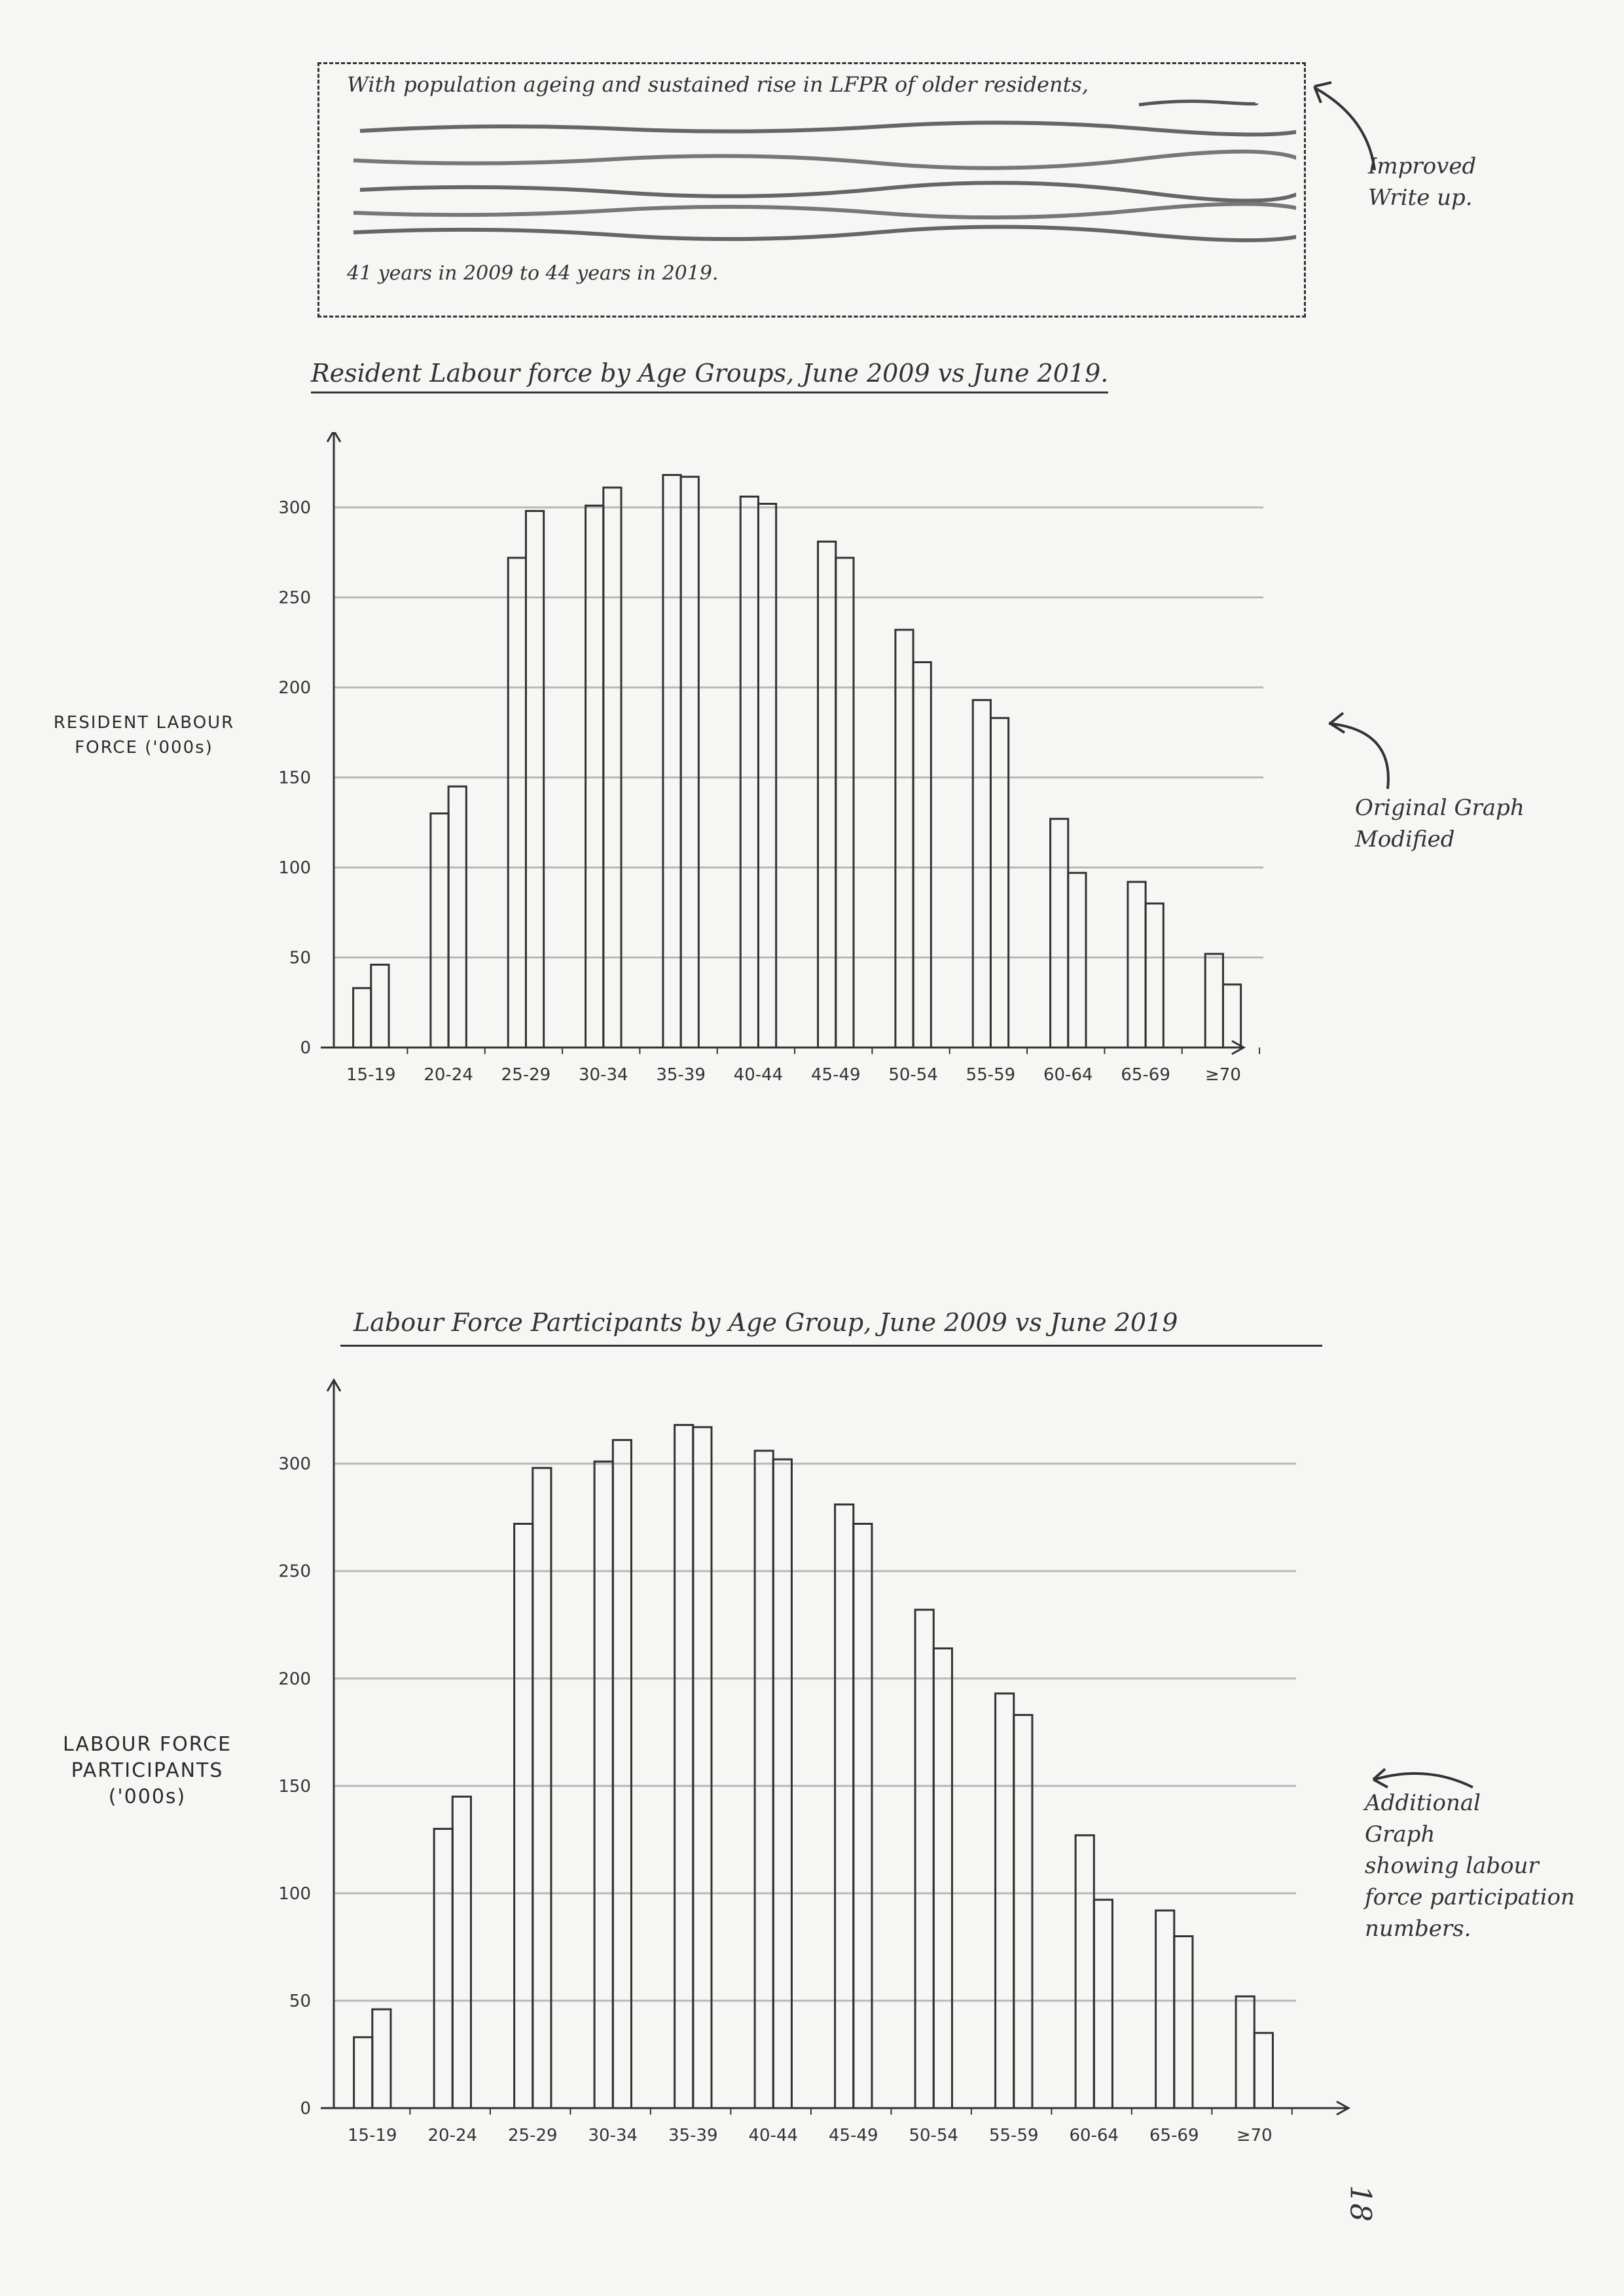 This screenshot has width=1624, height=2296. Describe the element at coordinates (824, 171) in the screenshot. I see `note-scribble-lines` at that location.